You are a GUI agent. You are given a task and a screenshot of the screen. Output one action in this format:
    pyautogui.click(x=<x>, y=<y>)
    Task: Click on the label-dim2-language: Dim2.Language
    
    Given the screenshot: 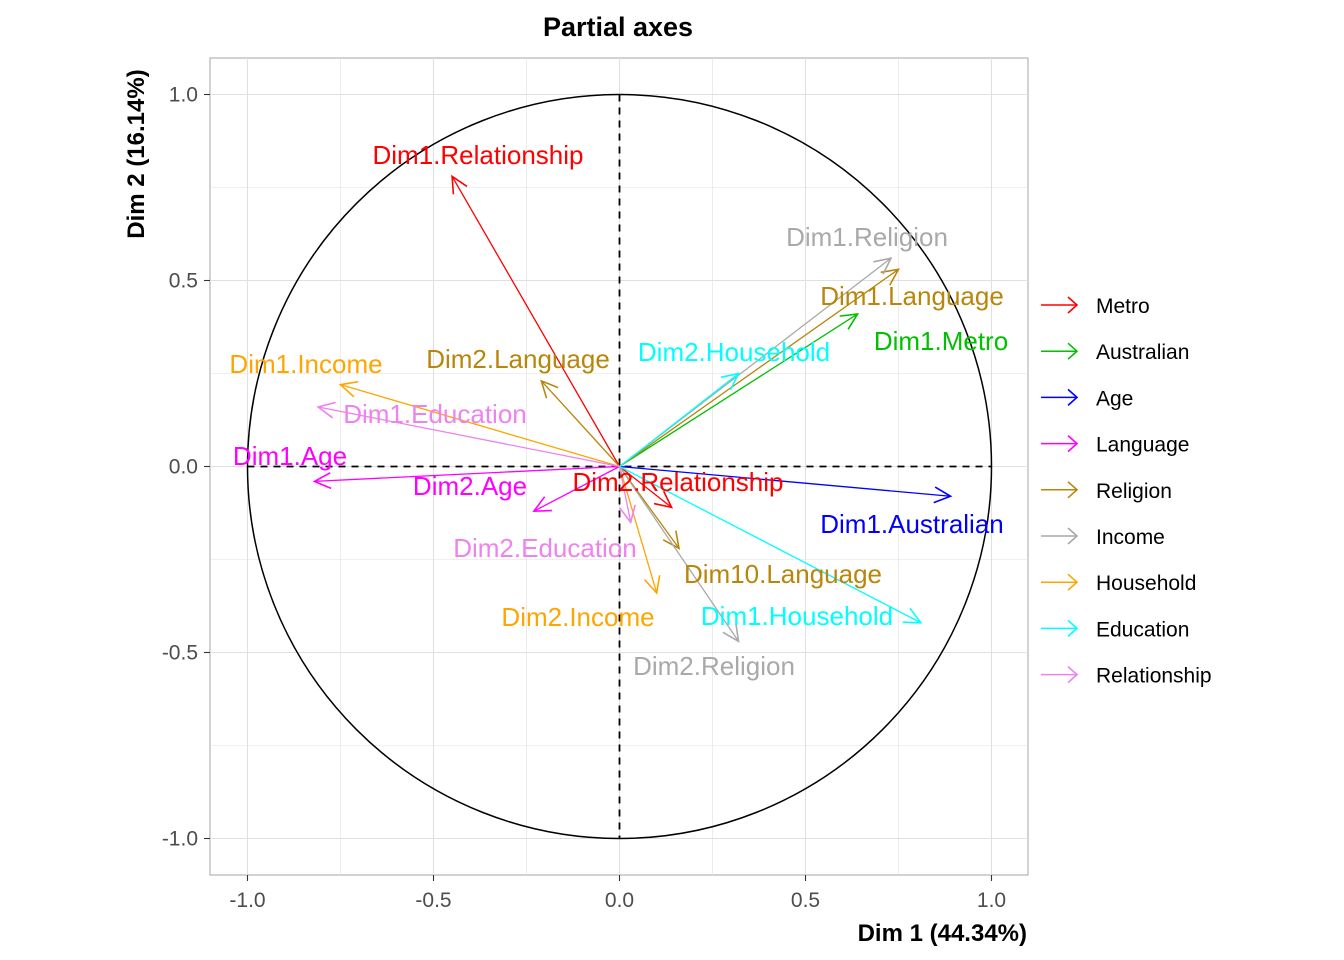 What is the action you would take?
    pyautogui.click(x=518, y=359)
    